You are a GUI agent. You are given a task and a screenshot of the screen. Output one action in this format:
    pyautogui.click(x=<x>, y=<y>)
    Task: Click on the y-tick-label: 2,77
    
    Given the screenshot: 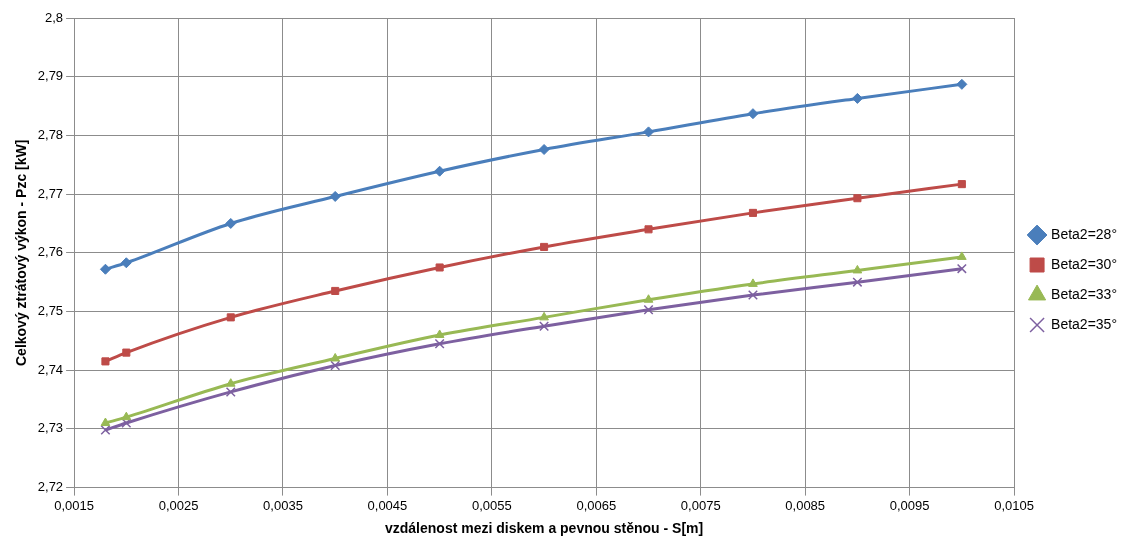 What is the action you would take?
    pyautogui.click(x=50, y=193)
    